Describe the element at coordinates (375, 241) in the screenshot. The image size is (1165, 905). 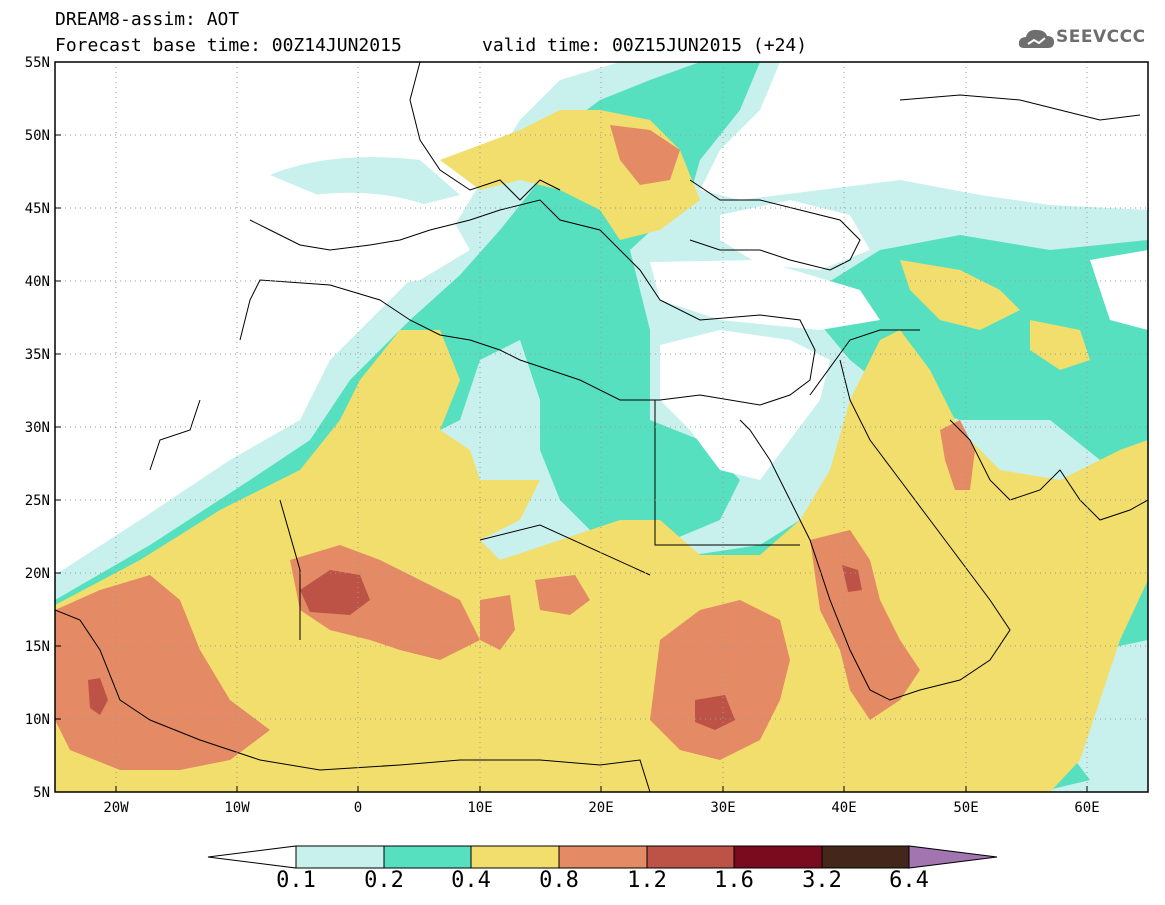
I see `clear-sky-central-europe` at that location.